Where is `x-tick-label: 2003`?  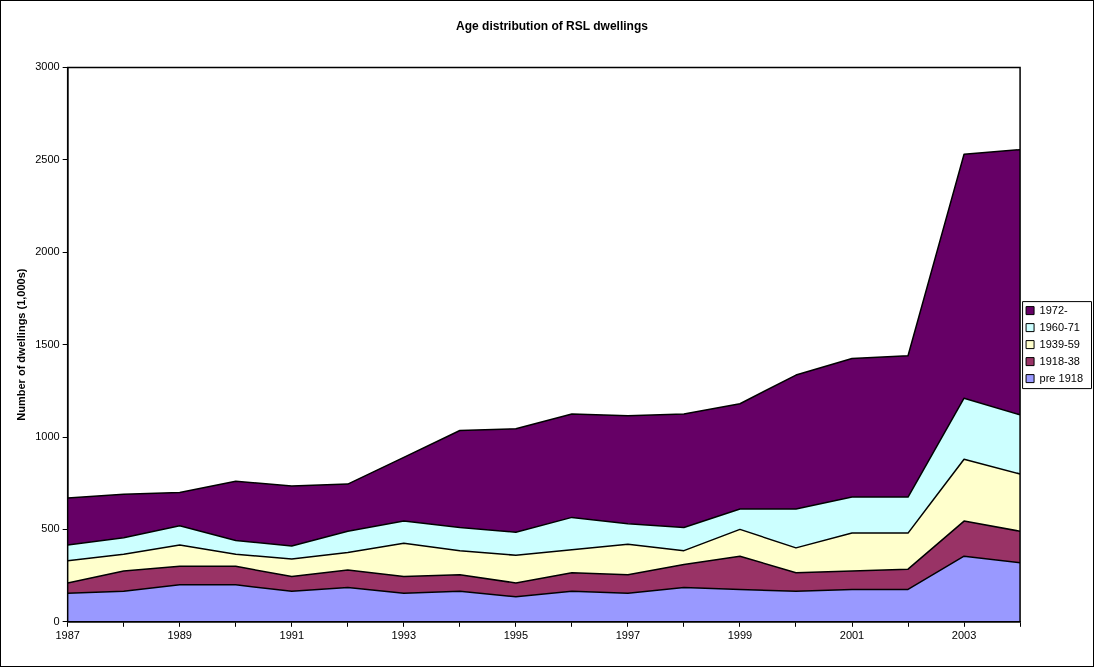 x-tick-label: 2003 is located at coordinates (964, 635).